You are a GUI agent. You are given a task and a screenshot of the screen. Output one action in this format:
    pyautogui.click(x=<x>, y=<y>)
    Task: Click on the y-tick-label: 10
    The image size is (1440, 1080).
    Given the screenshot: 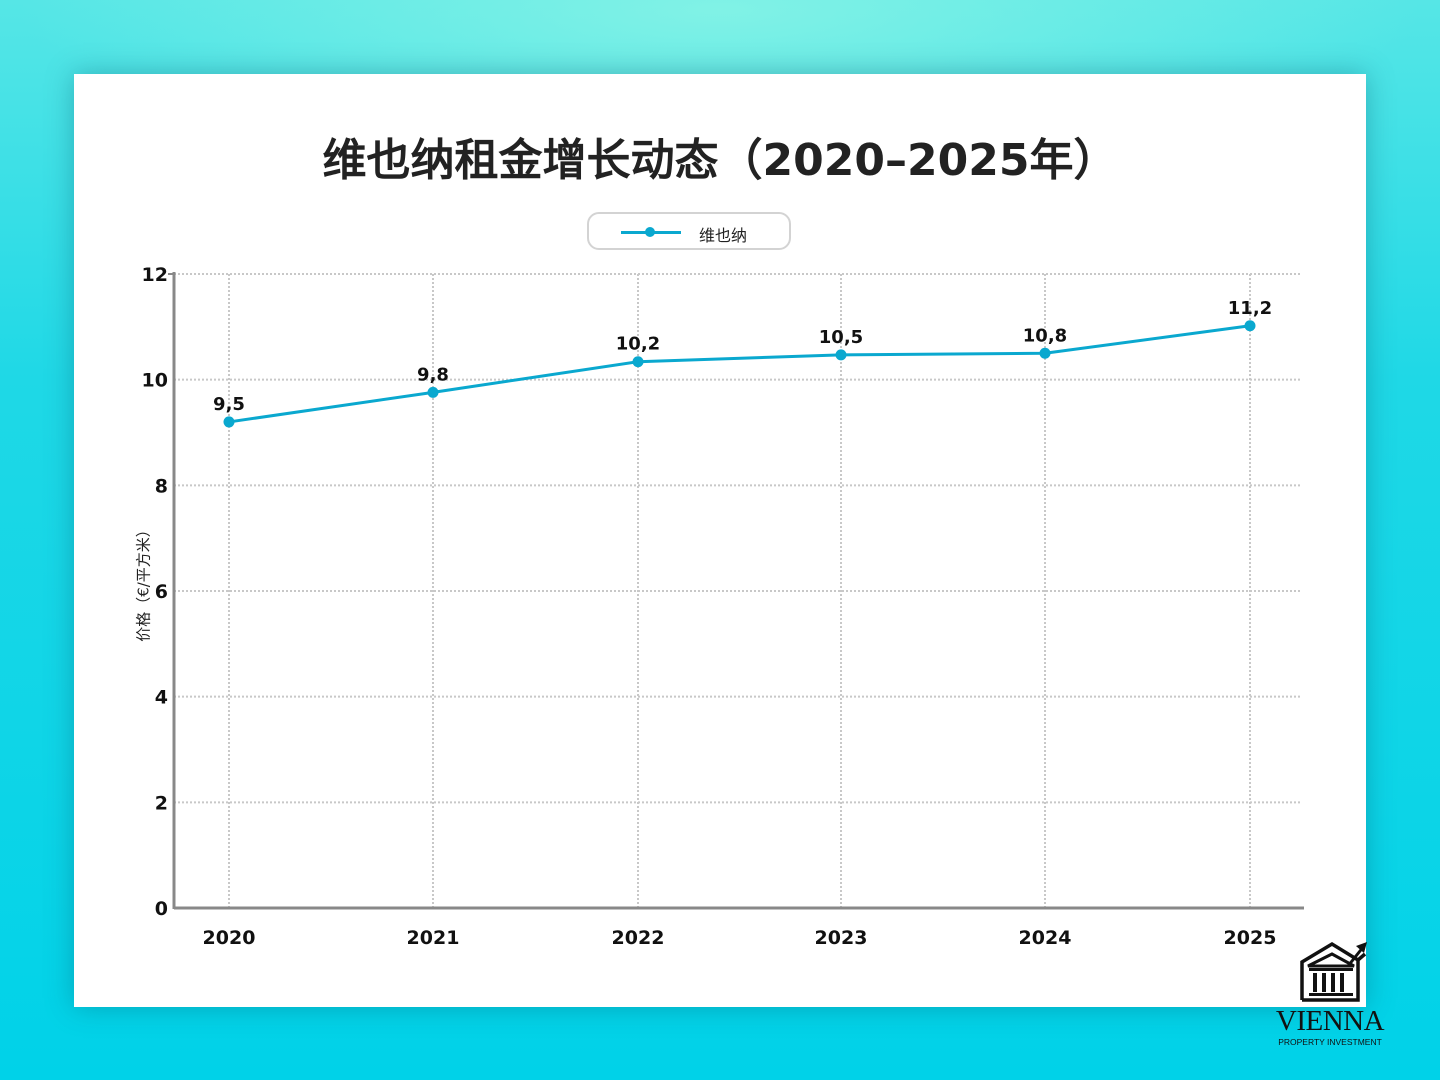 What is the action you would take?
    pyautogui.click(x=155, y=381)
    